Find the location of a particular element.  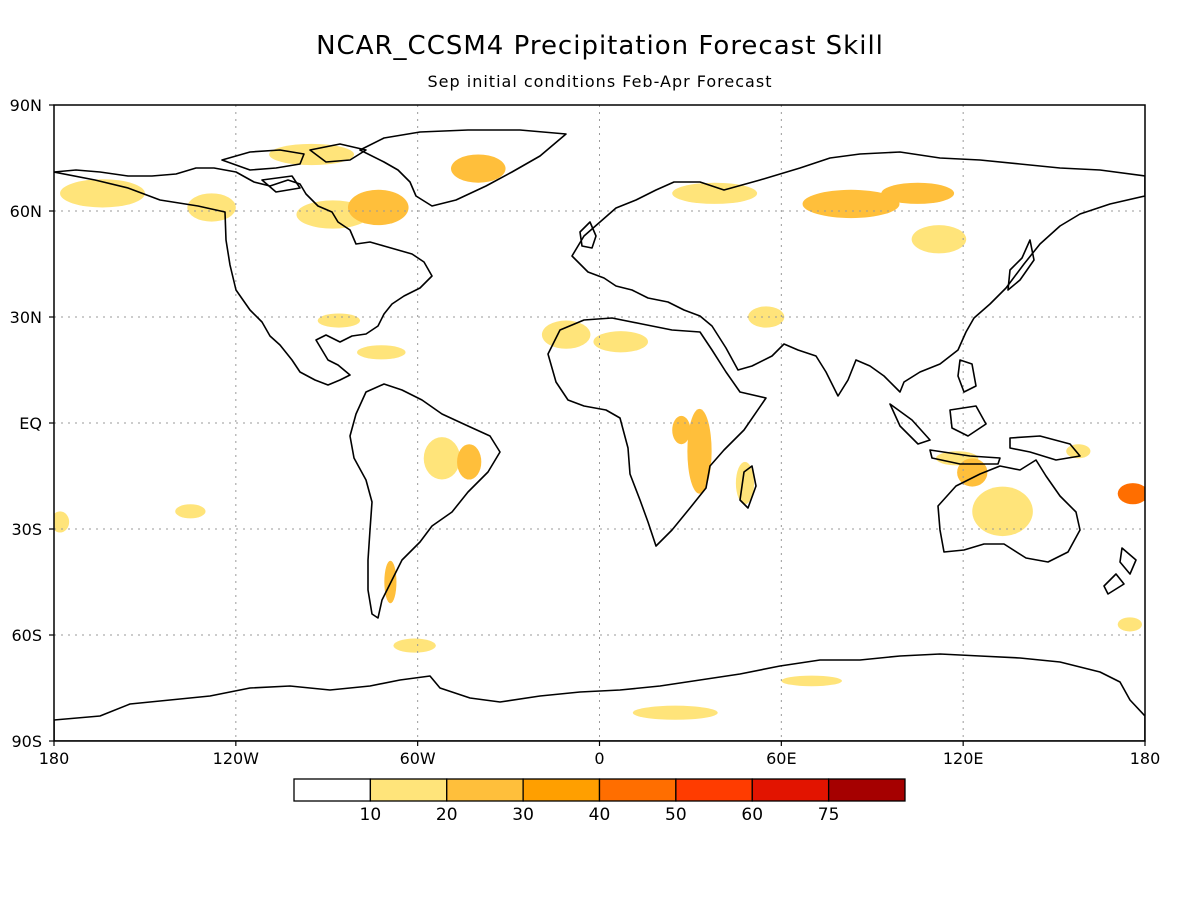

lat-tick-label: 90S is located at coordinates (26, 741).